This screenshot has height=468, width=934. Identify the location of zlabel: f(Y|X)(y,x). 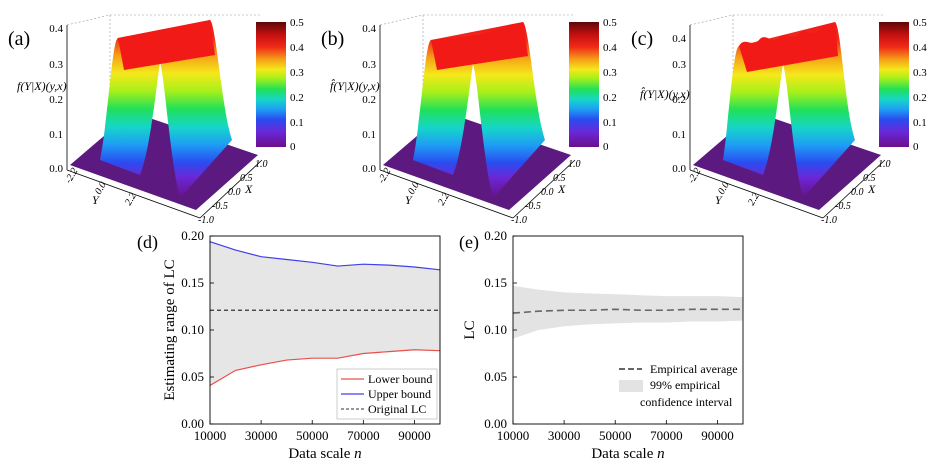
(42, 86).